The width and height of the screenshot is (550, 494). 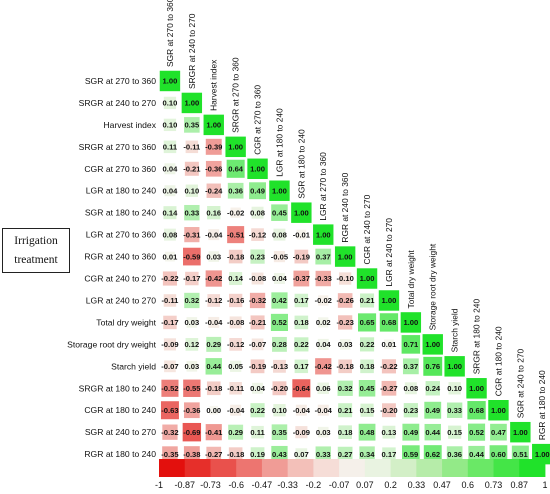 I want to click on legend-tick-label: 0.6, so click(x=468, y=485).